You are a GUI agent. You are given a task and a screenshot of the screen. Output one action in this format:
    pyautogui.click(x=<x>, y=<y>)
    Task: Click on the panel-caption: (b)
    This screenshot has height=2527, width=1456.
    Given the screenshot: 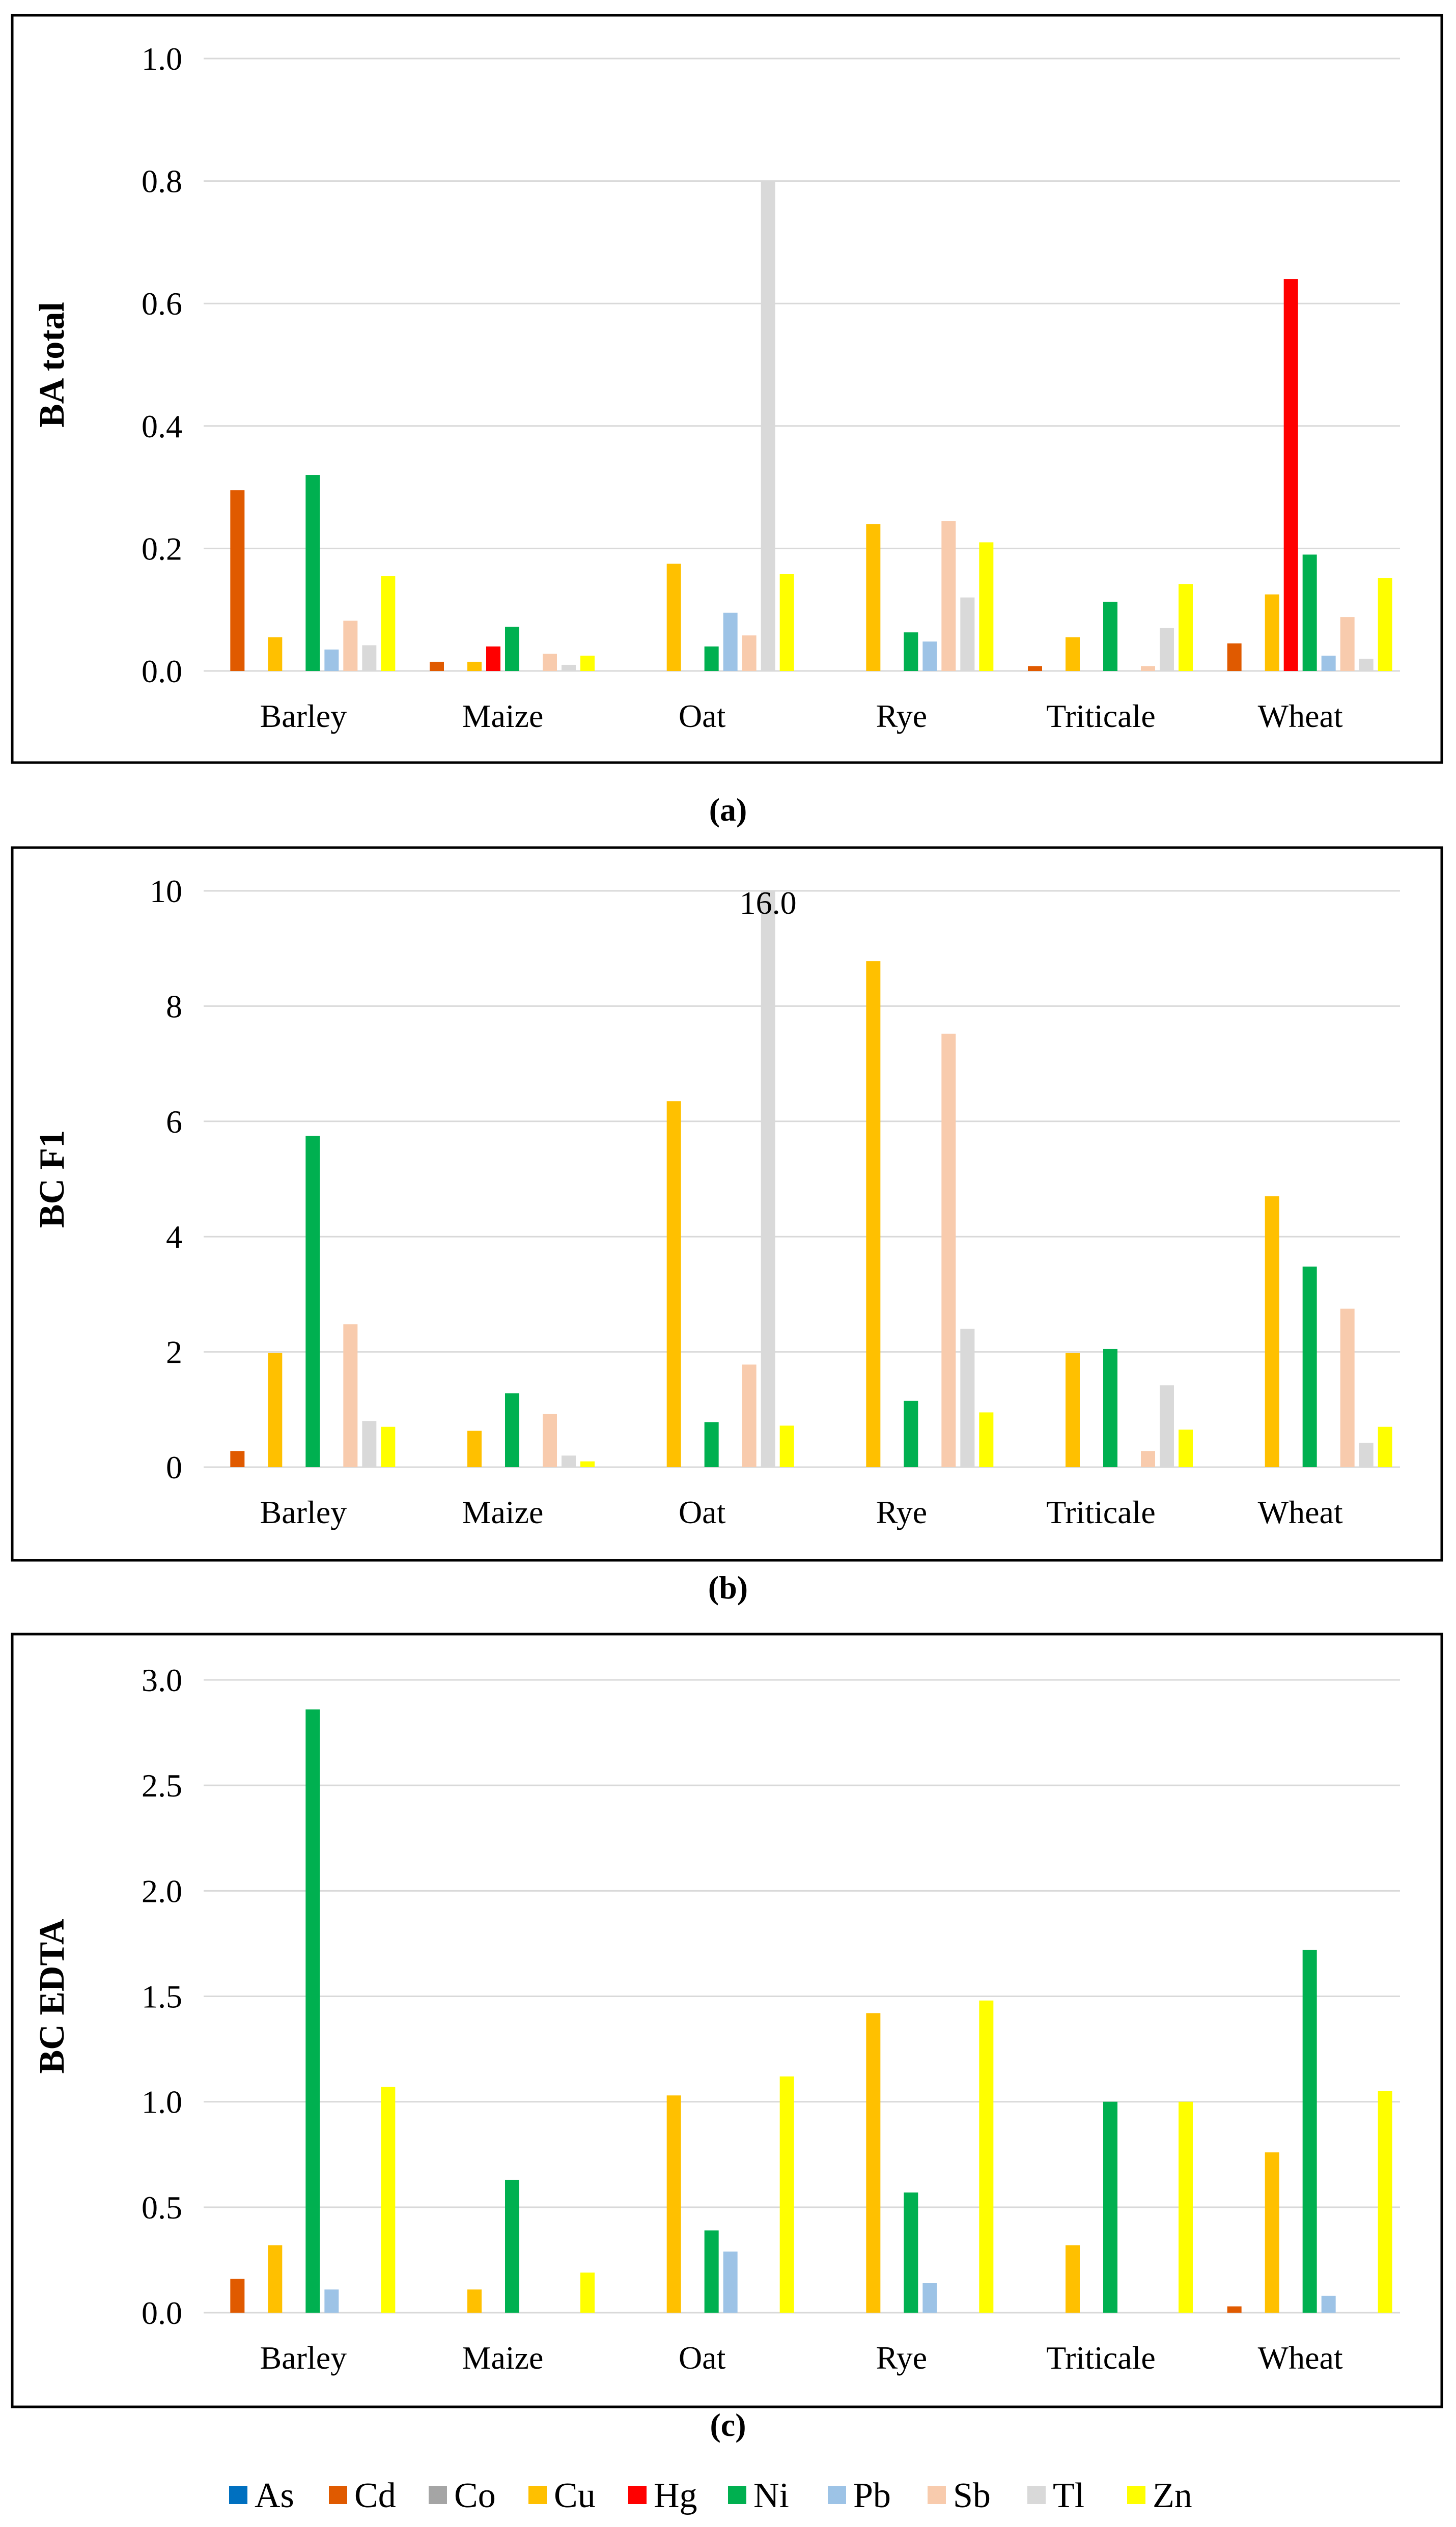 What is the action you would take?
    pyautogui.click(x=728, y=1588)
    